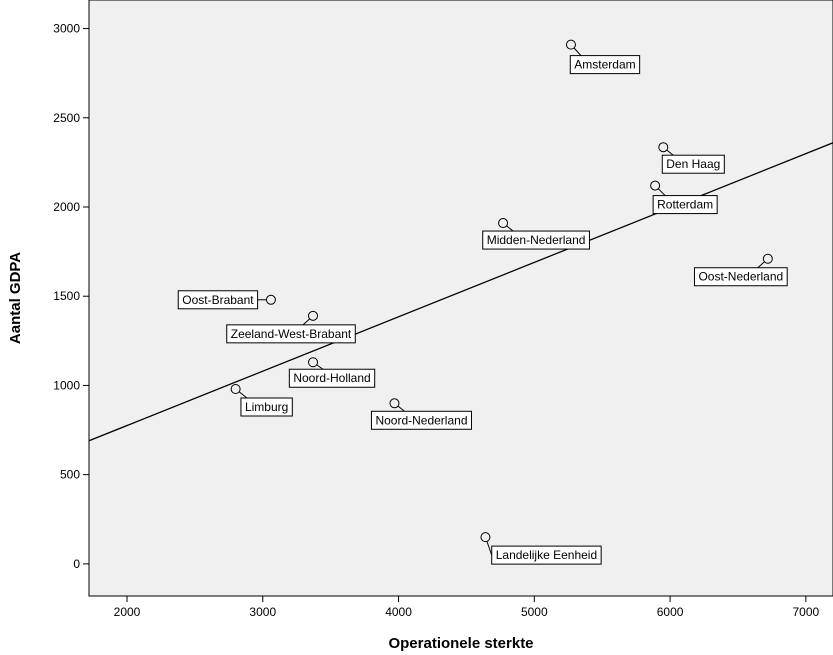 This screenshot has width=833, height=655. I want to click on data-point: Midden-Nederland, so click(536, 234).